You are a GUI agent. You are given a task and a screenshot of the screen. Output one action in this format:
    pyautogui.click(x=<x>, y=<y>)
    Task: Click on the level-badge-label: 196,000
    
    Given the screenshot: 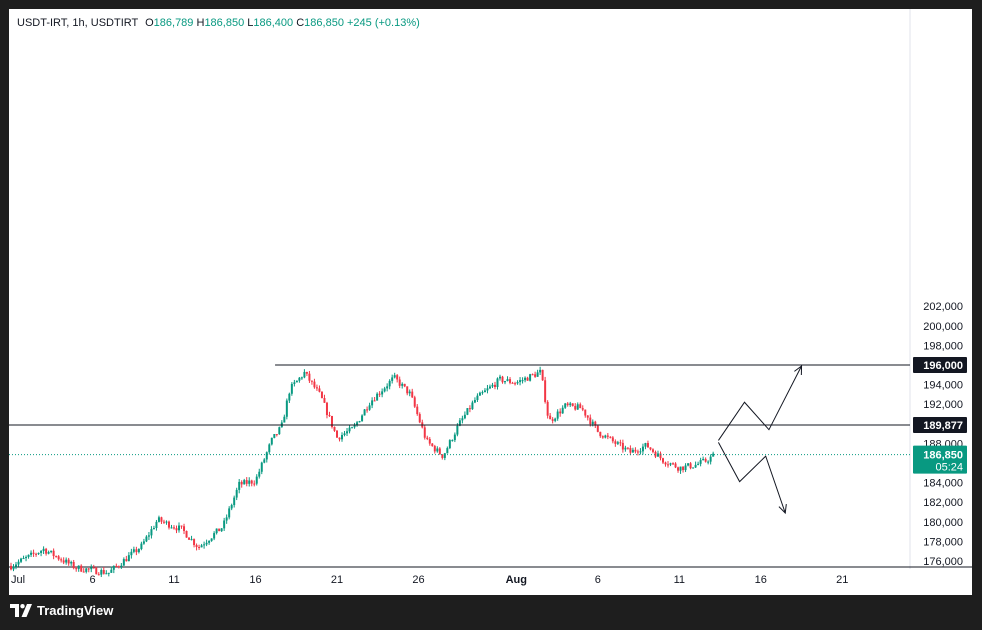 What is the action you would take?
    pyautogui.click(x=943, y=366)
    